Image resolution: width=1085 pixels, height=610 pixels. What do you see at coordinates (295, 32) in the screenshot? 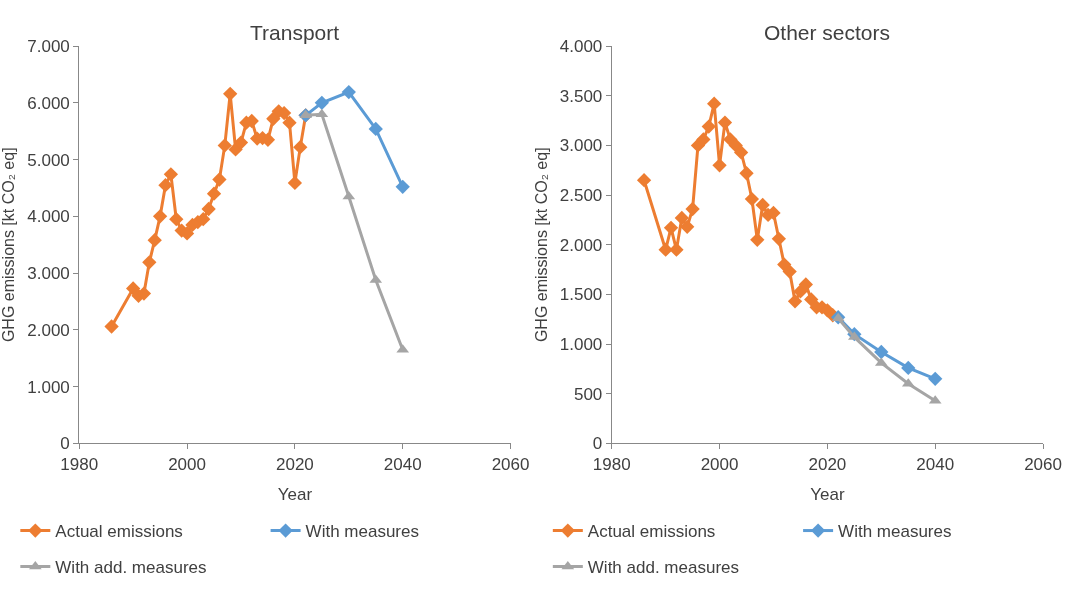
I see `chart-title: Transport` at bounding box center [295, 32].